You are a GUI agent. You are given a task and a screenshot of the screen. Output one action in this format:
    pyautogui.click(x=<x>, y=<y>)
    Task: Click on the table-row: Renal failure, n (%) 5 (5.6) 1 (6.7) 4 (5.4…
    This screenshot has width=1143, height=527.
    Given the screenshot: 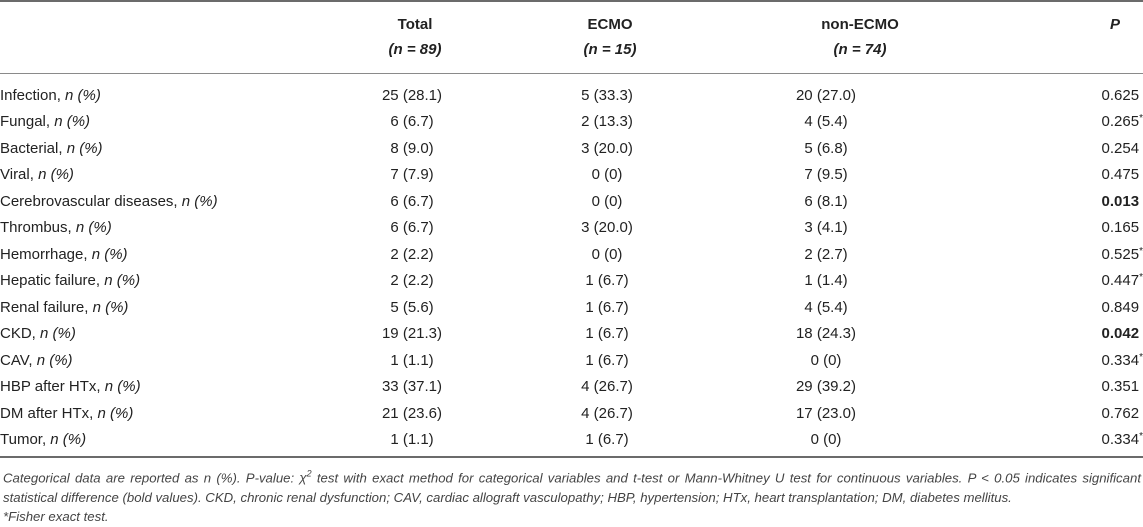 What is the action you would take?
    pyautogui.click(x=571, y=307)
    